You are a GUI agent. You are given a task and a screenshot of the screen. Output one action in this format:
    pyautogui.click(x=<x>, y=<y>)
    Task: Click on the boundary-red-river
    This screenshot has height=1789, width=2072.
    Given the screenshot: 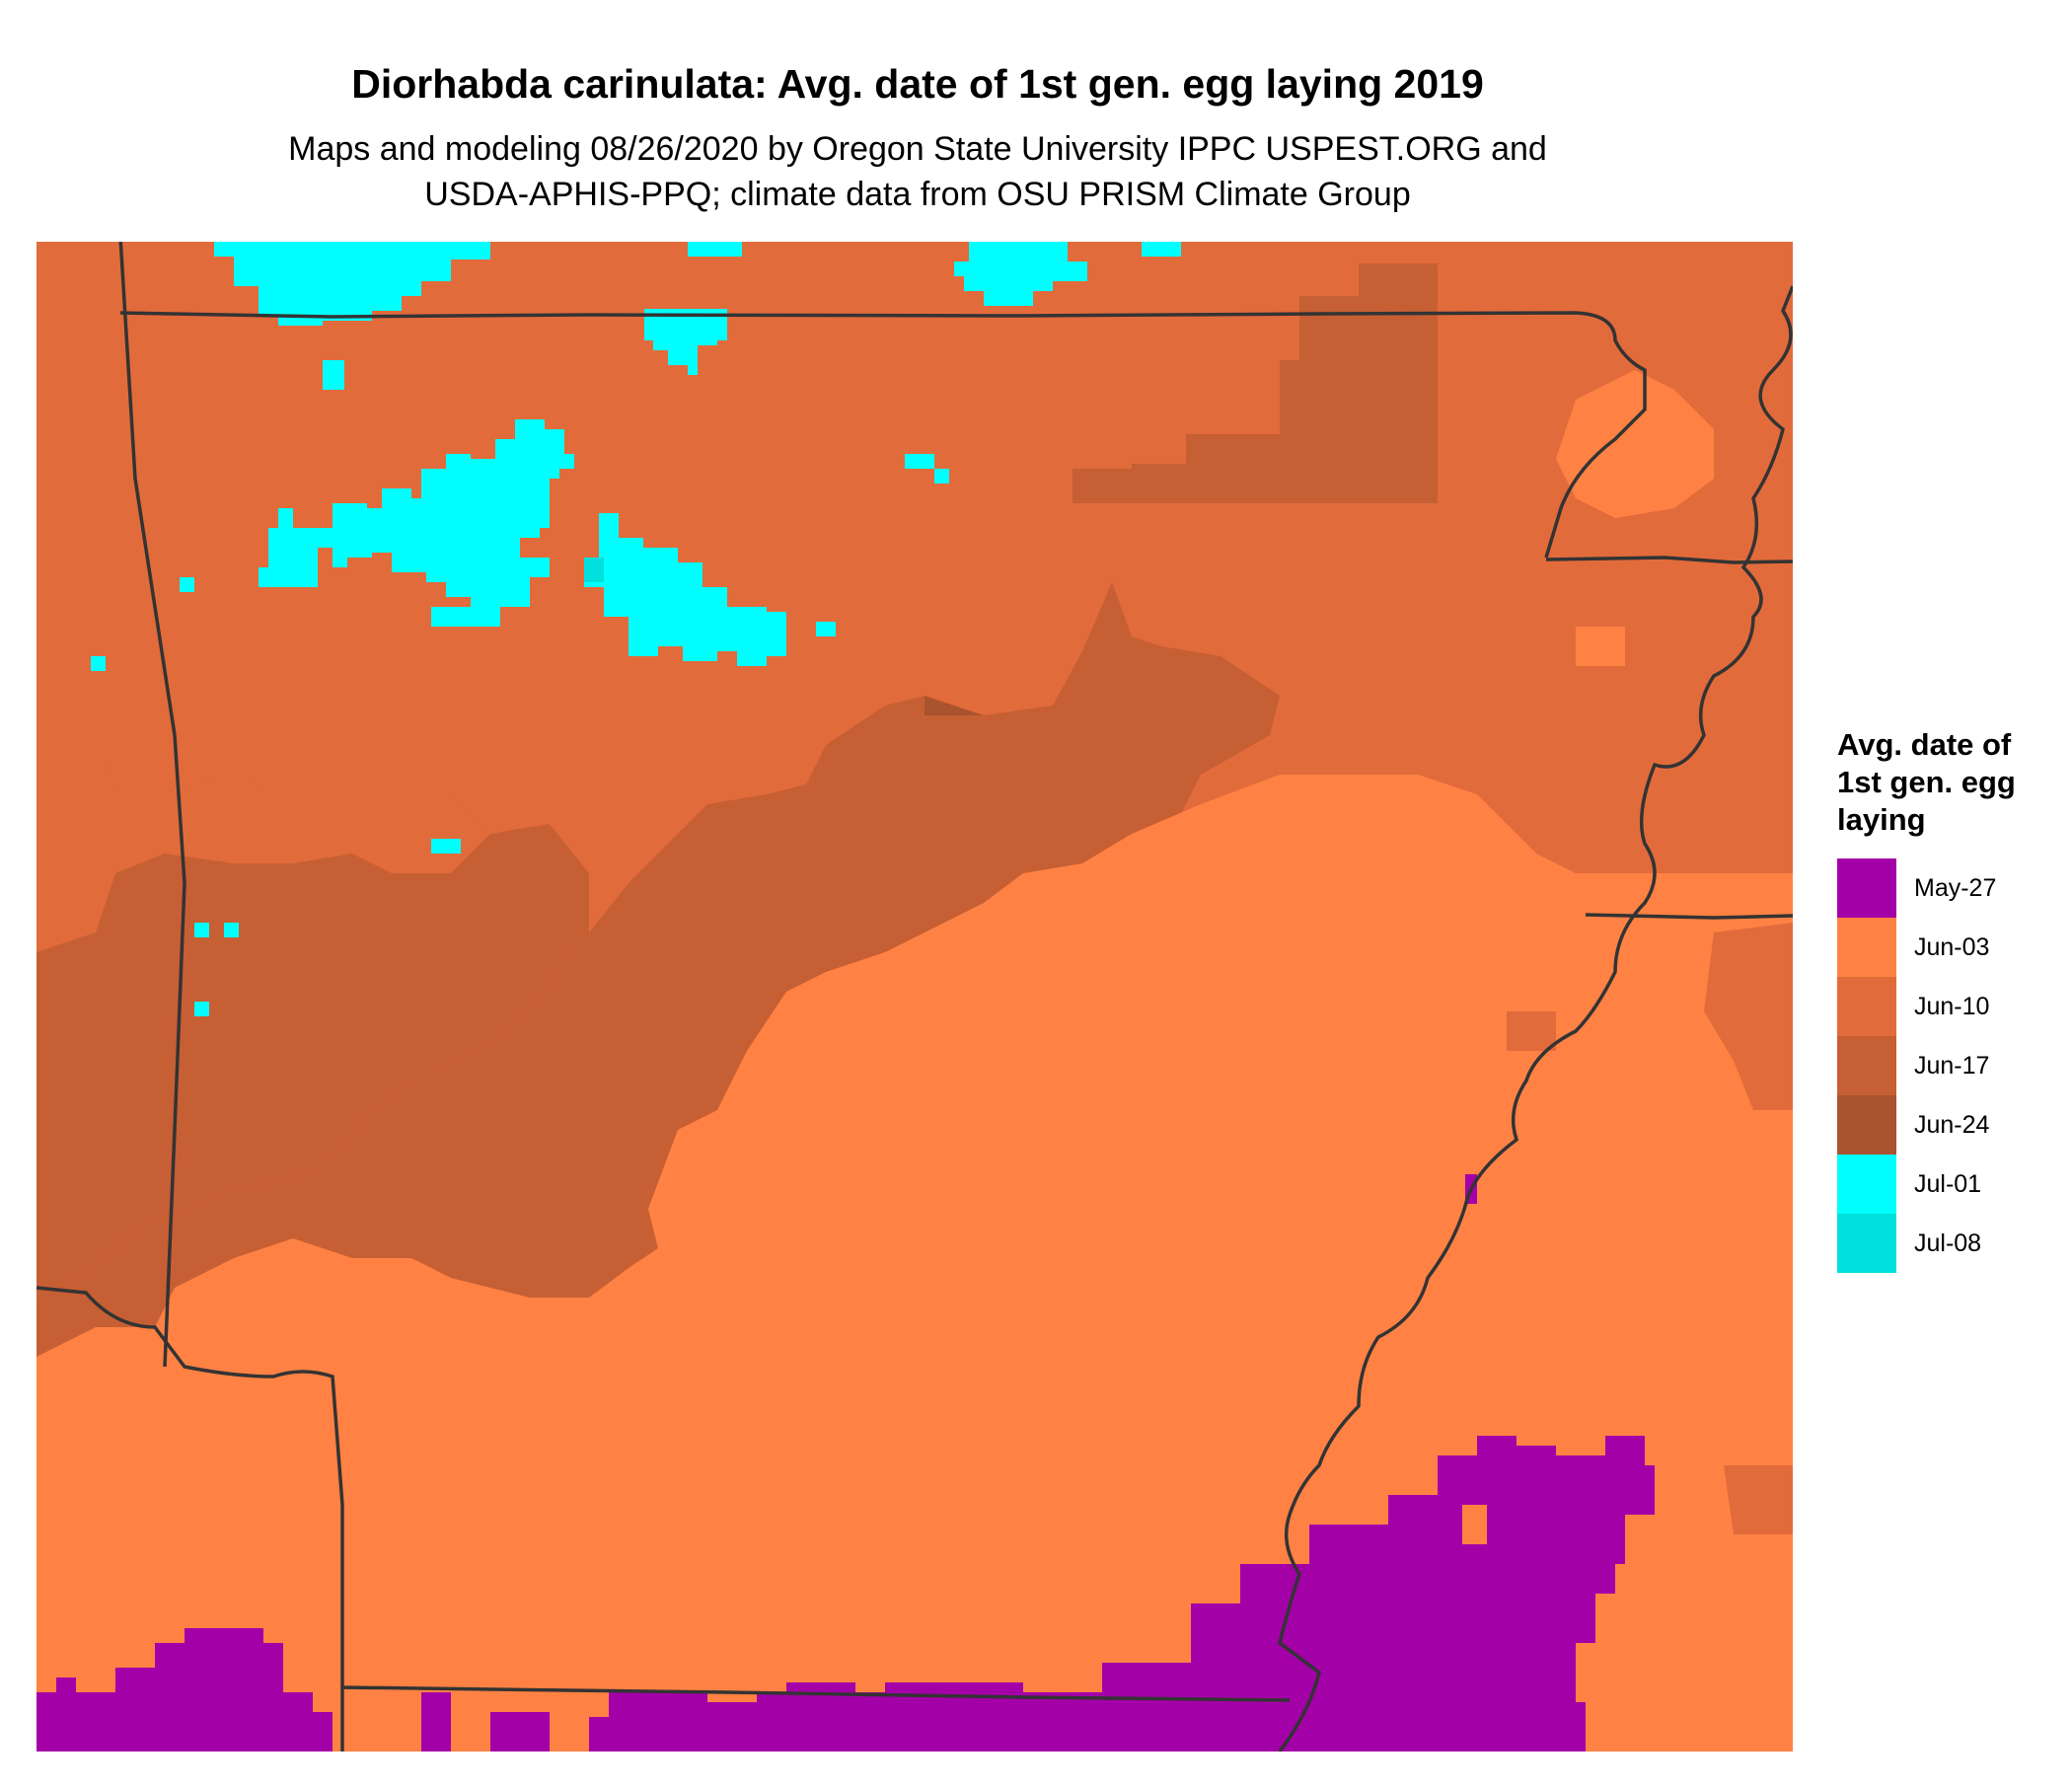 What is the action you would take?
    pyautogui.click(x=191, y=1396)
    